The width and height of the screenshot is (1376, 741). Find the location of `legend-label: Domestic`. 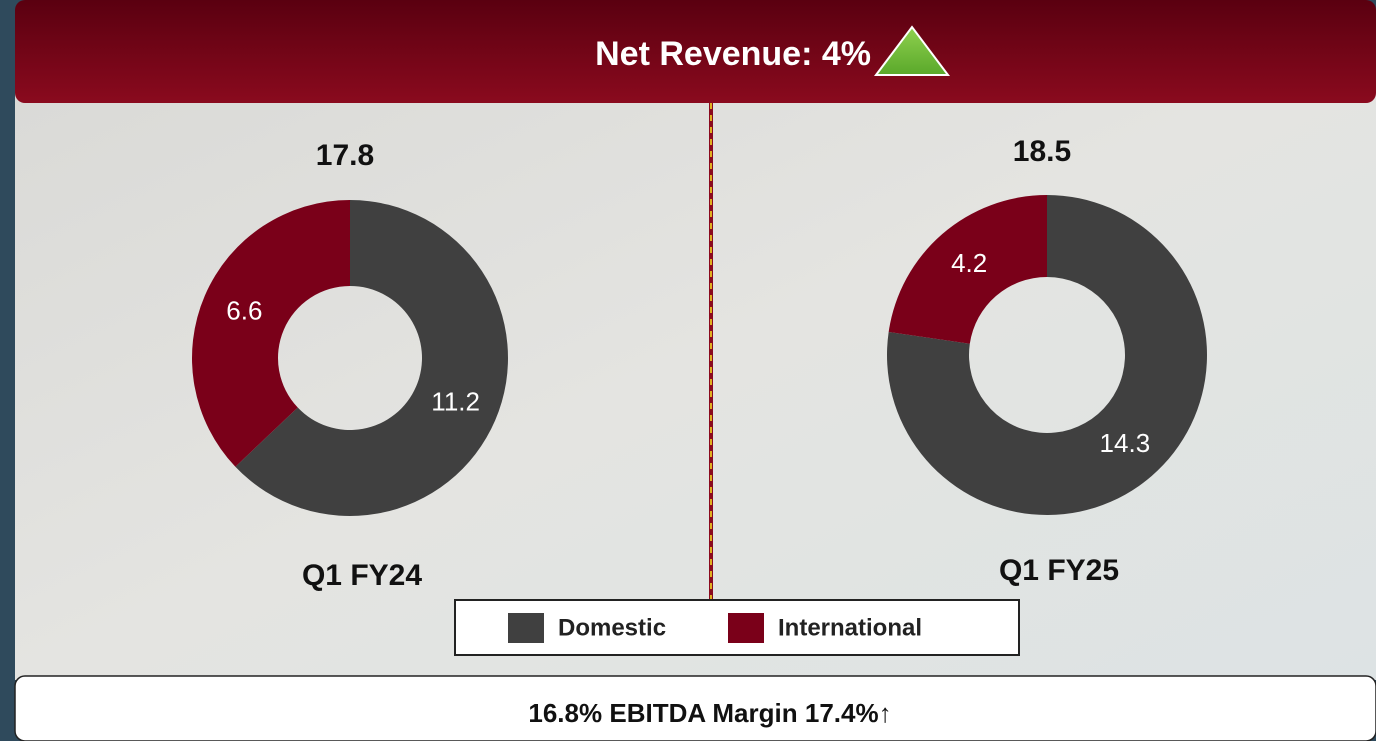

legend-label: Domestic is located at coordinates (612, 627).